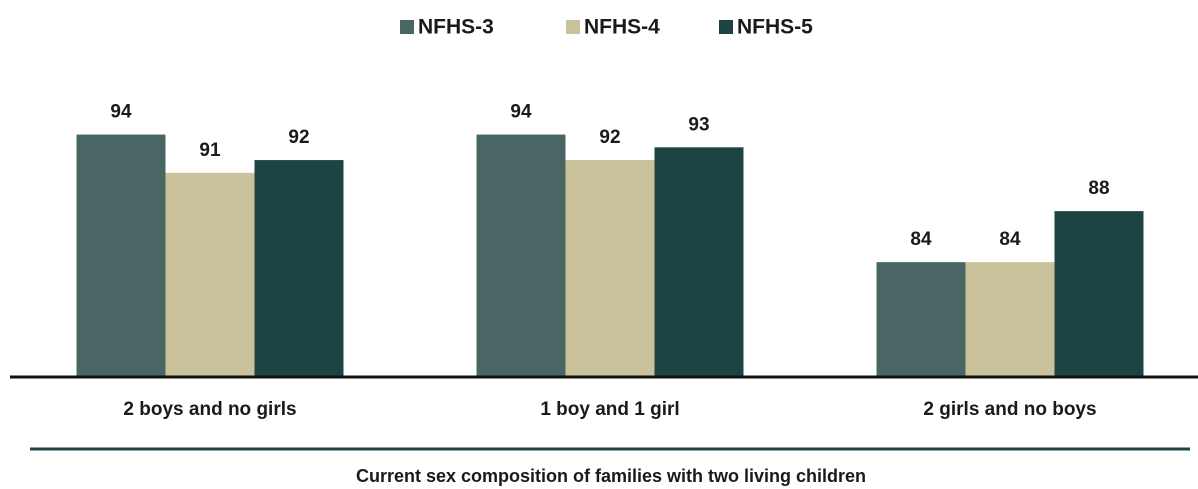 This screenshot has width=1198, height=489. Describe the element at coordinates (609, 409) in the screenshot. I see `x-tick-label: 1 boy and 1 girl` at that location.